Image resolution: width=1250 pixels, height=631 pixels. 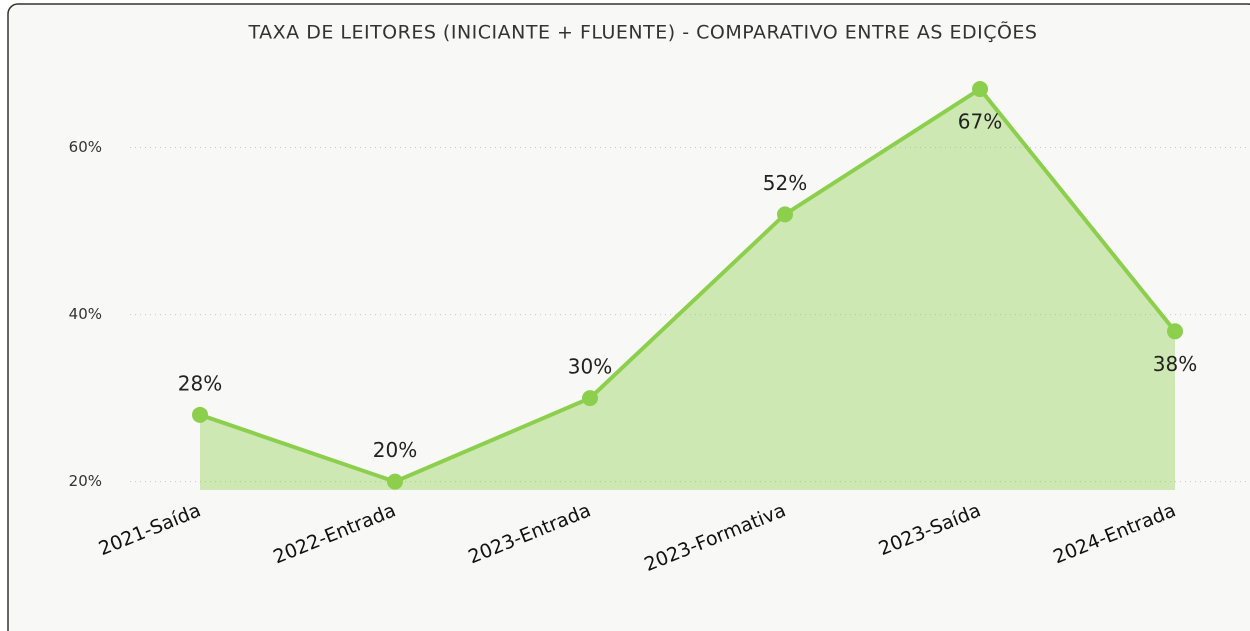 I want to click on y-tick-label: 40%, so click(x=85, y=314).